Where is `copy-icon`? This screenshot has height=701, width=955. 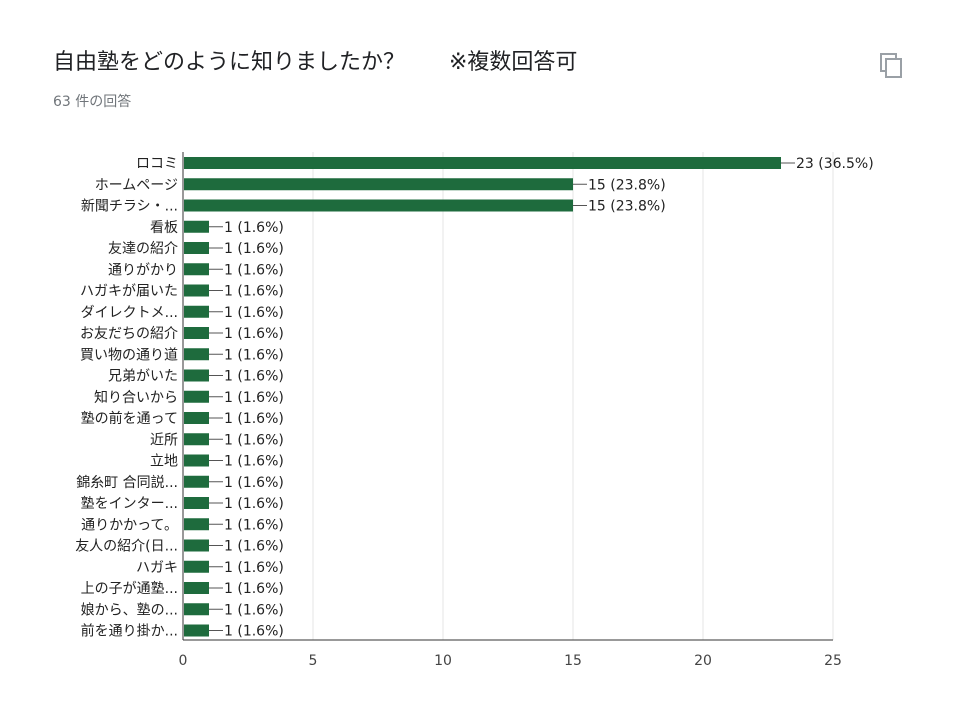
copy-icon is located at coordinates (892, 66).